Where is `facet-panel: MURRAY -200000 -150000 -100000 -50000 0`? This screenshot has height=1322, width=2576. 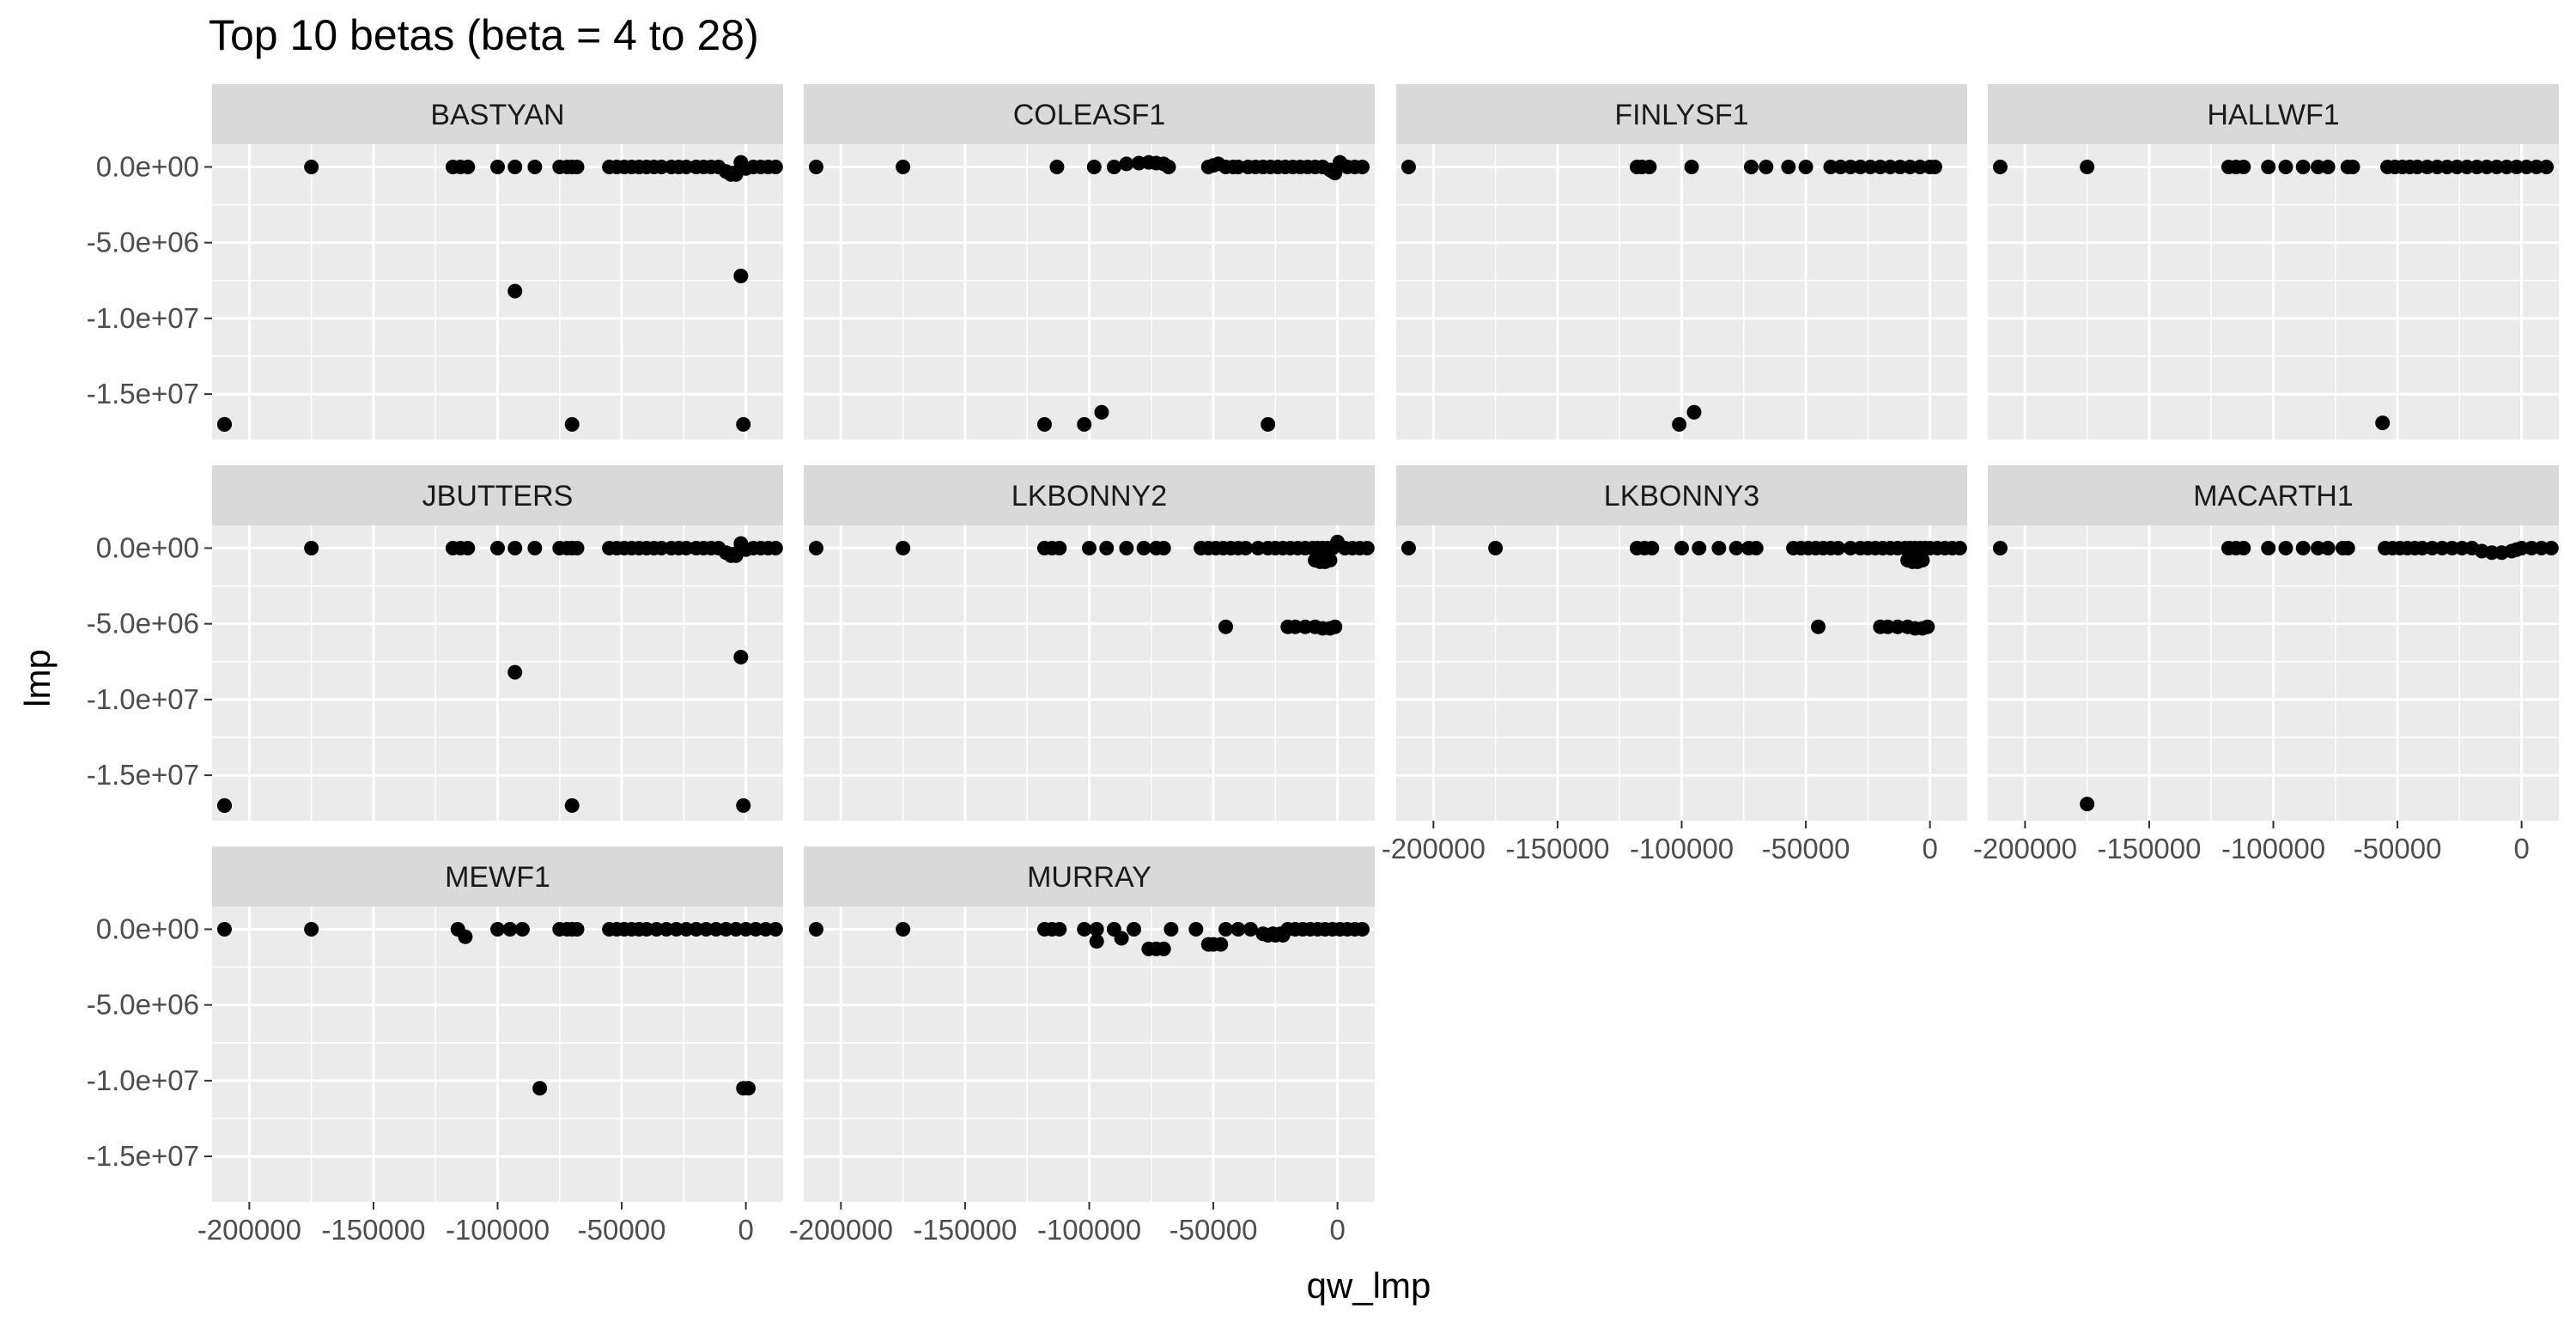
facet-panel: MURRAY -200000 -150000 -100000 -50000 0 is located at coordinates (1082, 1046).